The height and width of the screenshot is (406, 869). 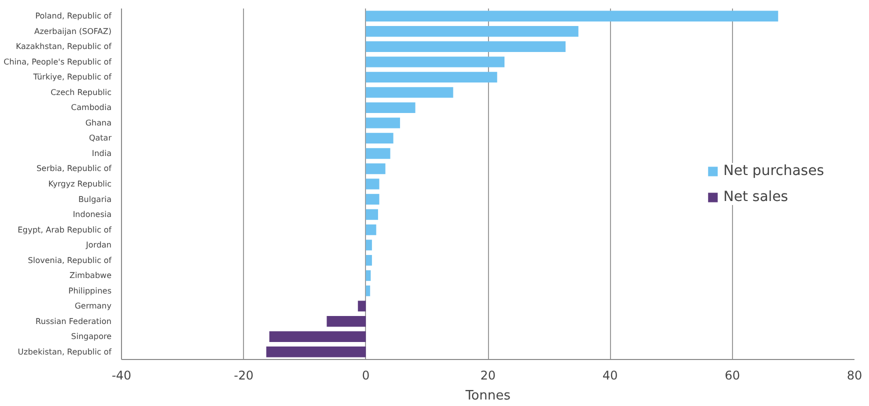 What do you see at coordinates (488, 375) in the screenshot?
I see `x-tick-label: 20` at bounding box center [488, 375].